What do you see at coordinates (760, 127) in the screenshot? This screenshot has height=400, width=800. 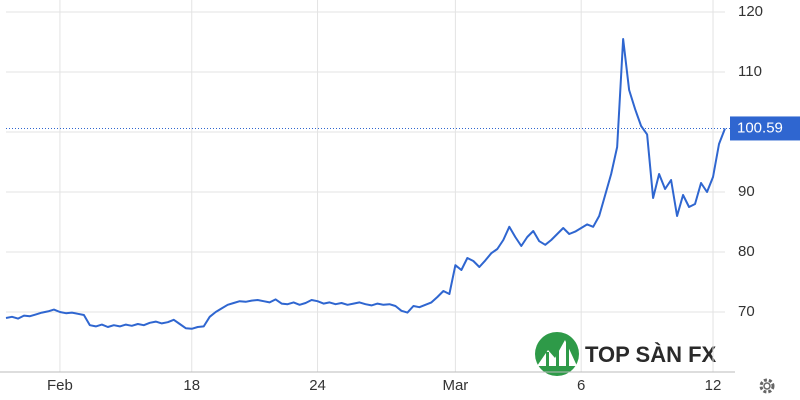 I see `last-value-label: 100.59` at bounding box center [760, 127].